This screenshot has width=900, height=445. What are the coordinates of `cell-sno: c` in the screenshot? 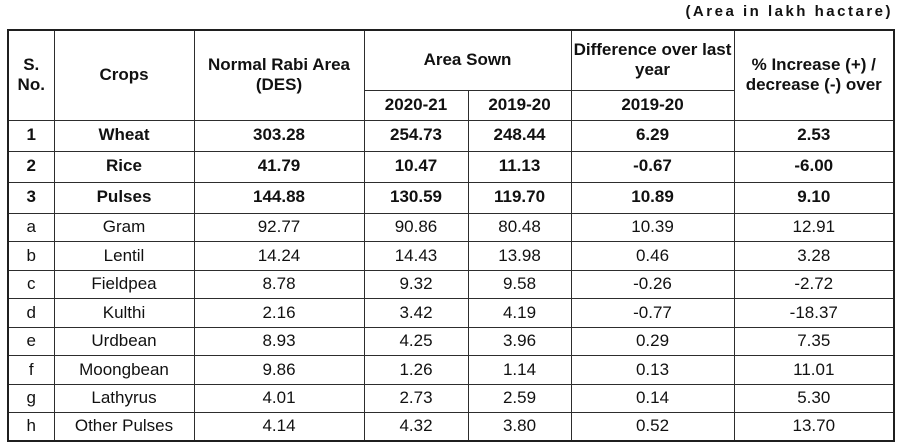 It's located at (31, 284).